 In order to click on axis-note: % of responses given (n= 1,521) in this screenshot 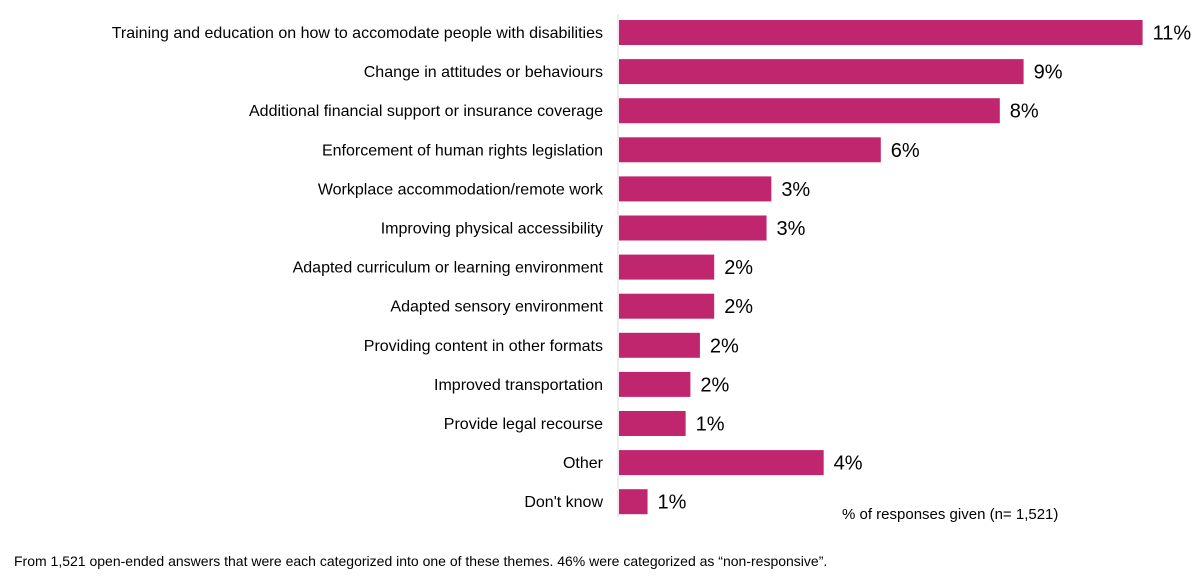, I will do `click(950, 514)`.